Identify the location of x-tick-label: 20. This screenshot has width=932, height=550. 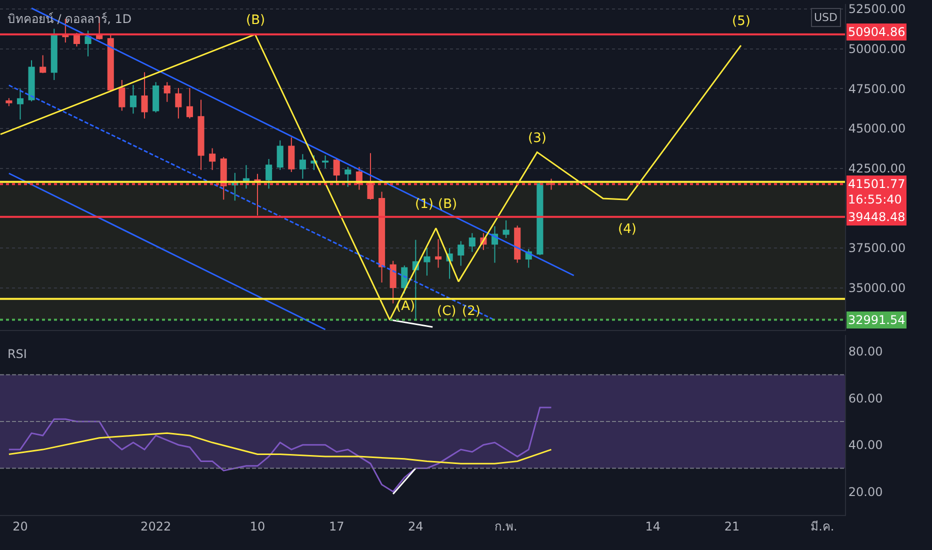
(20, 526).